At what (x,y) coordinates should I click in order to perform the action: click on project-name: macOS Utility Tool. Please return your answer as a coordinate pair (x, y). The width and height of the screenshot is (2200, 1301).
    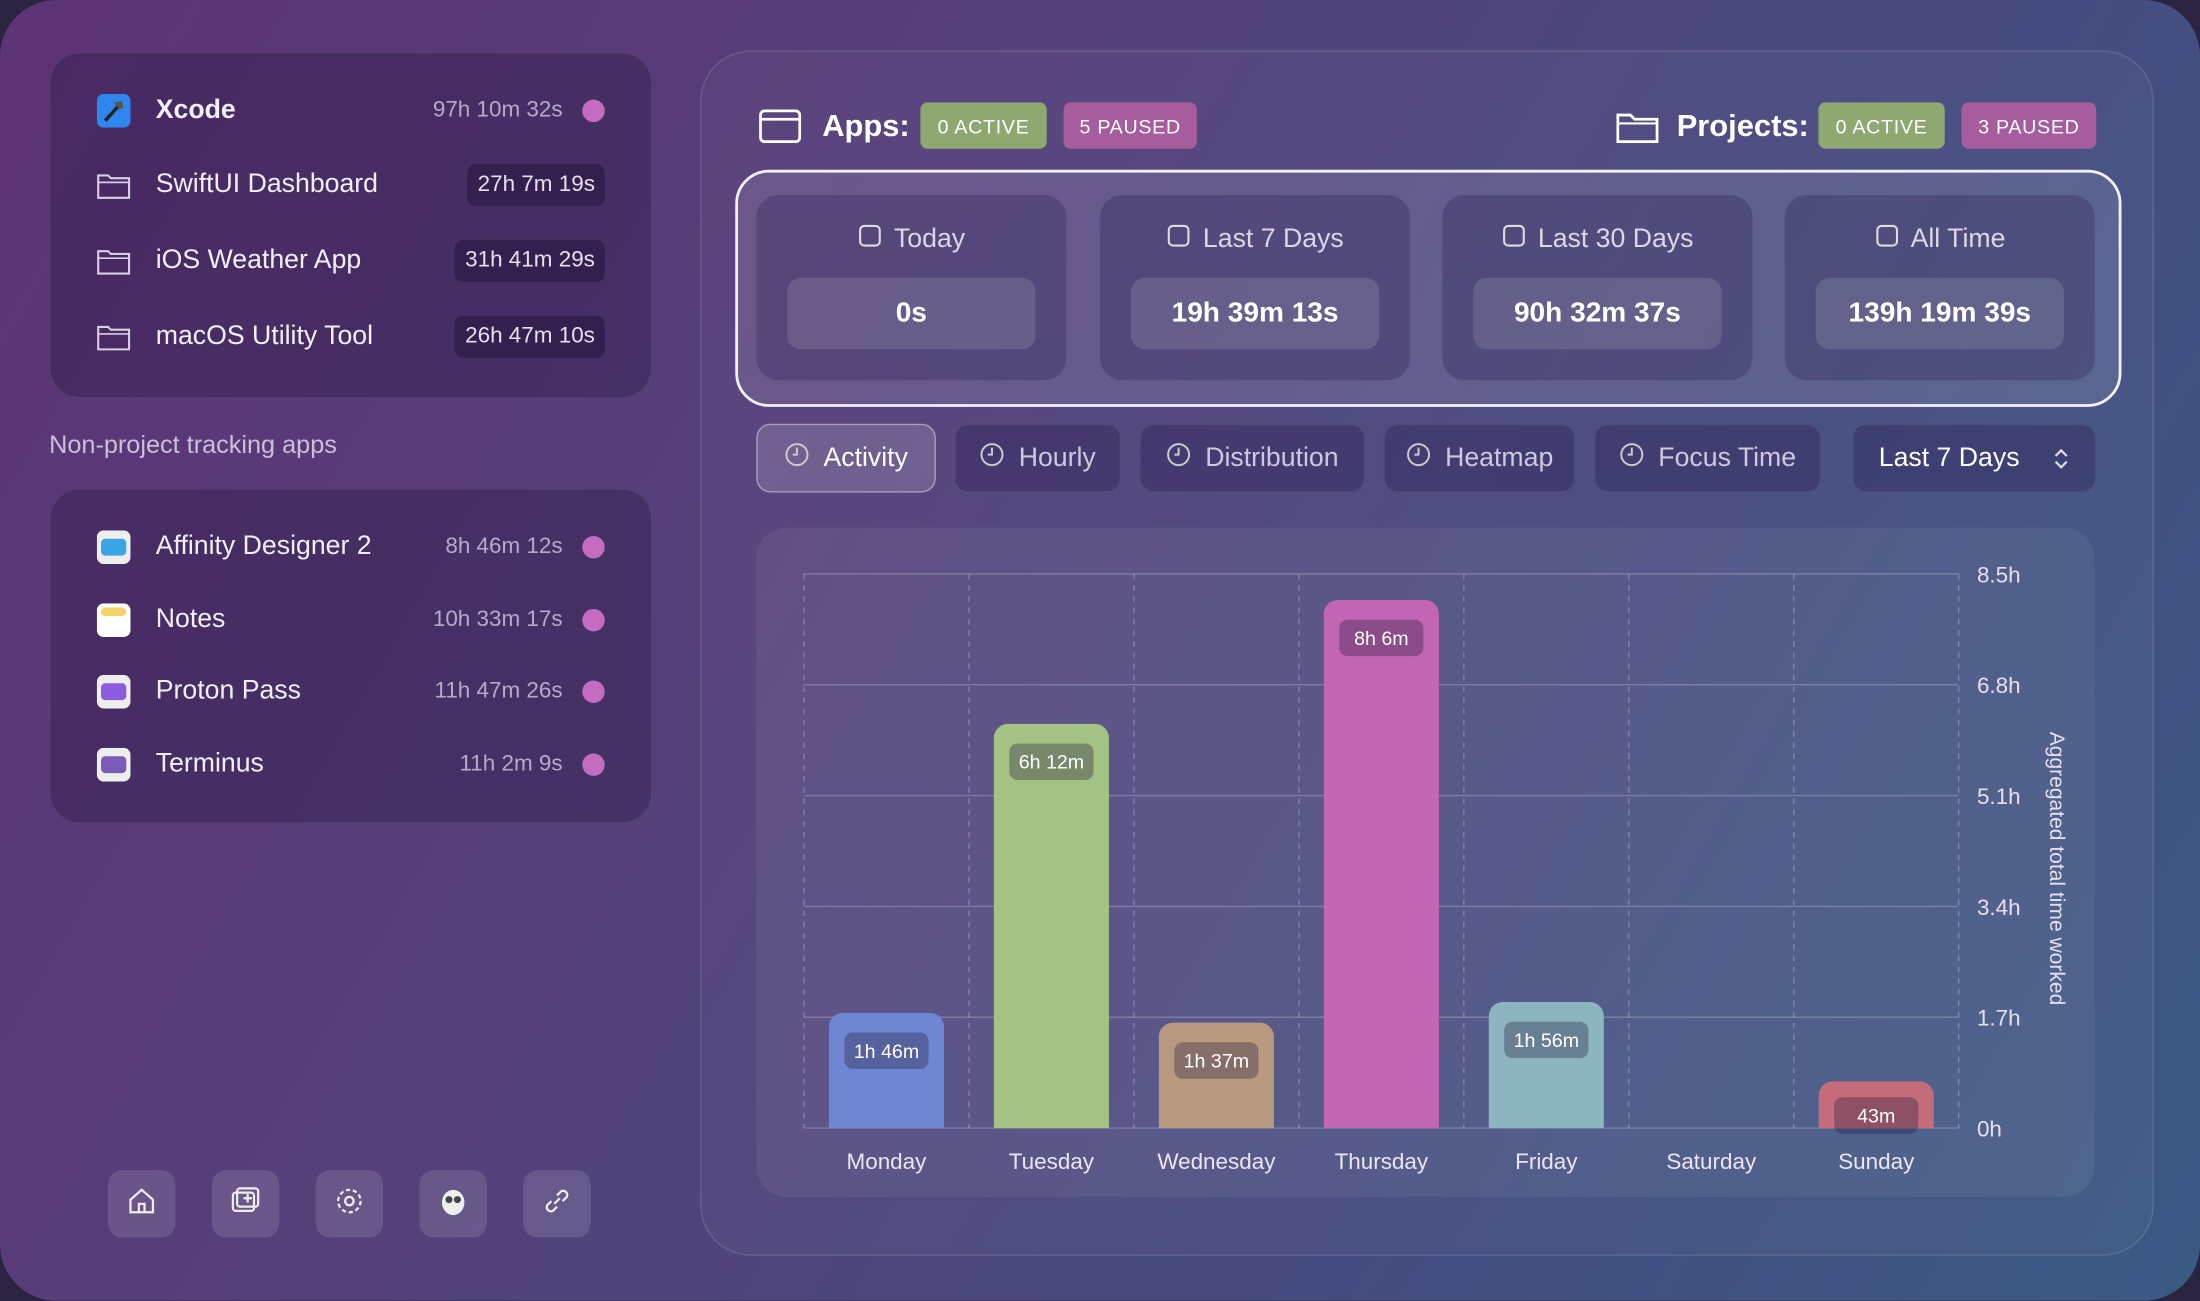
    Looking at the image, I should click on (264, 336).